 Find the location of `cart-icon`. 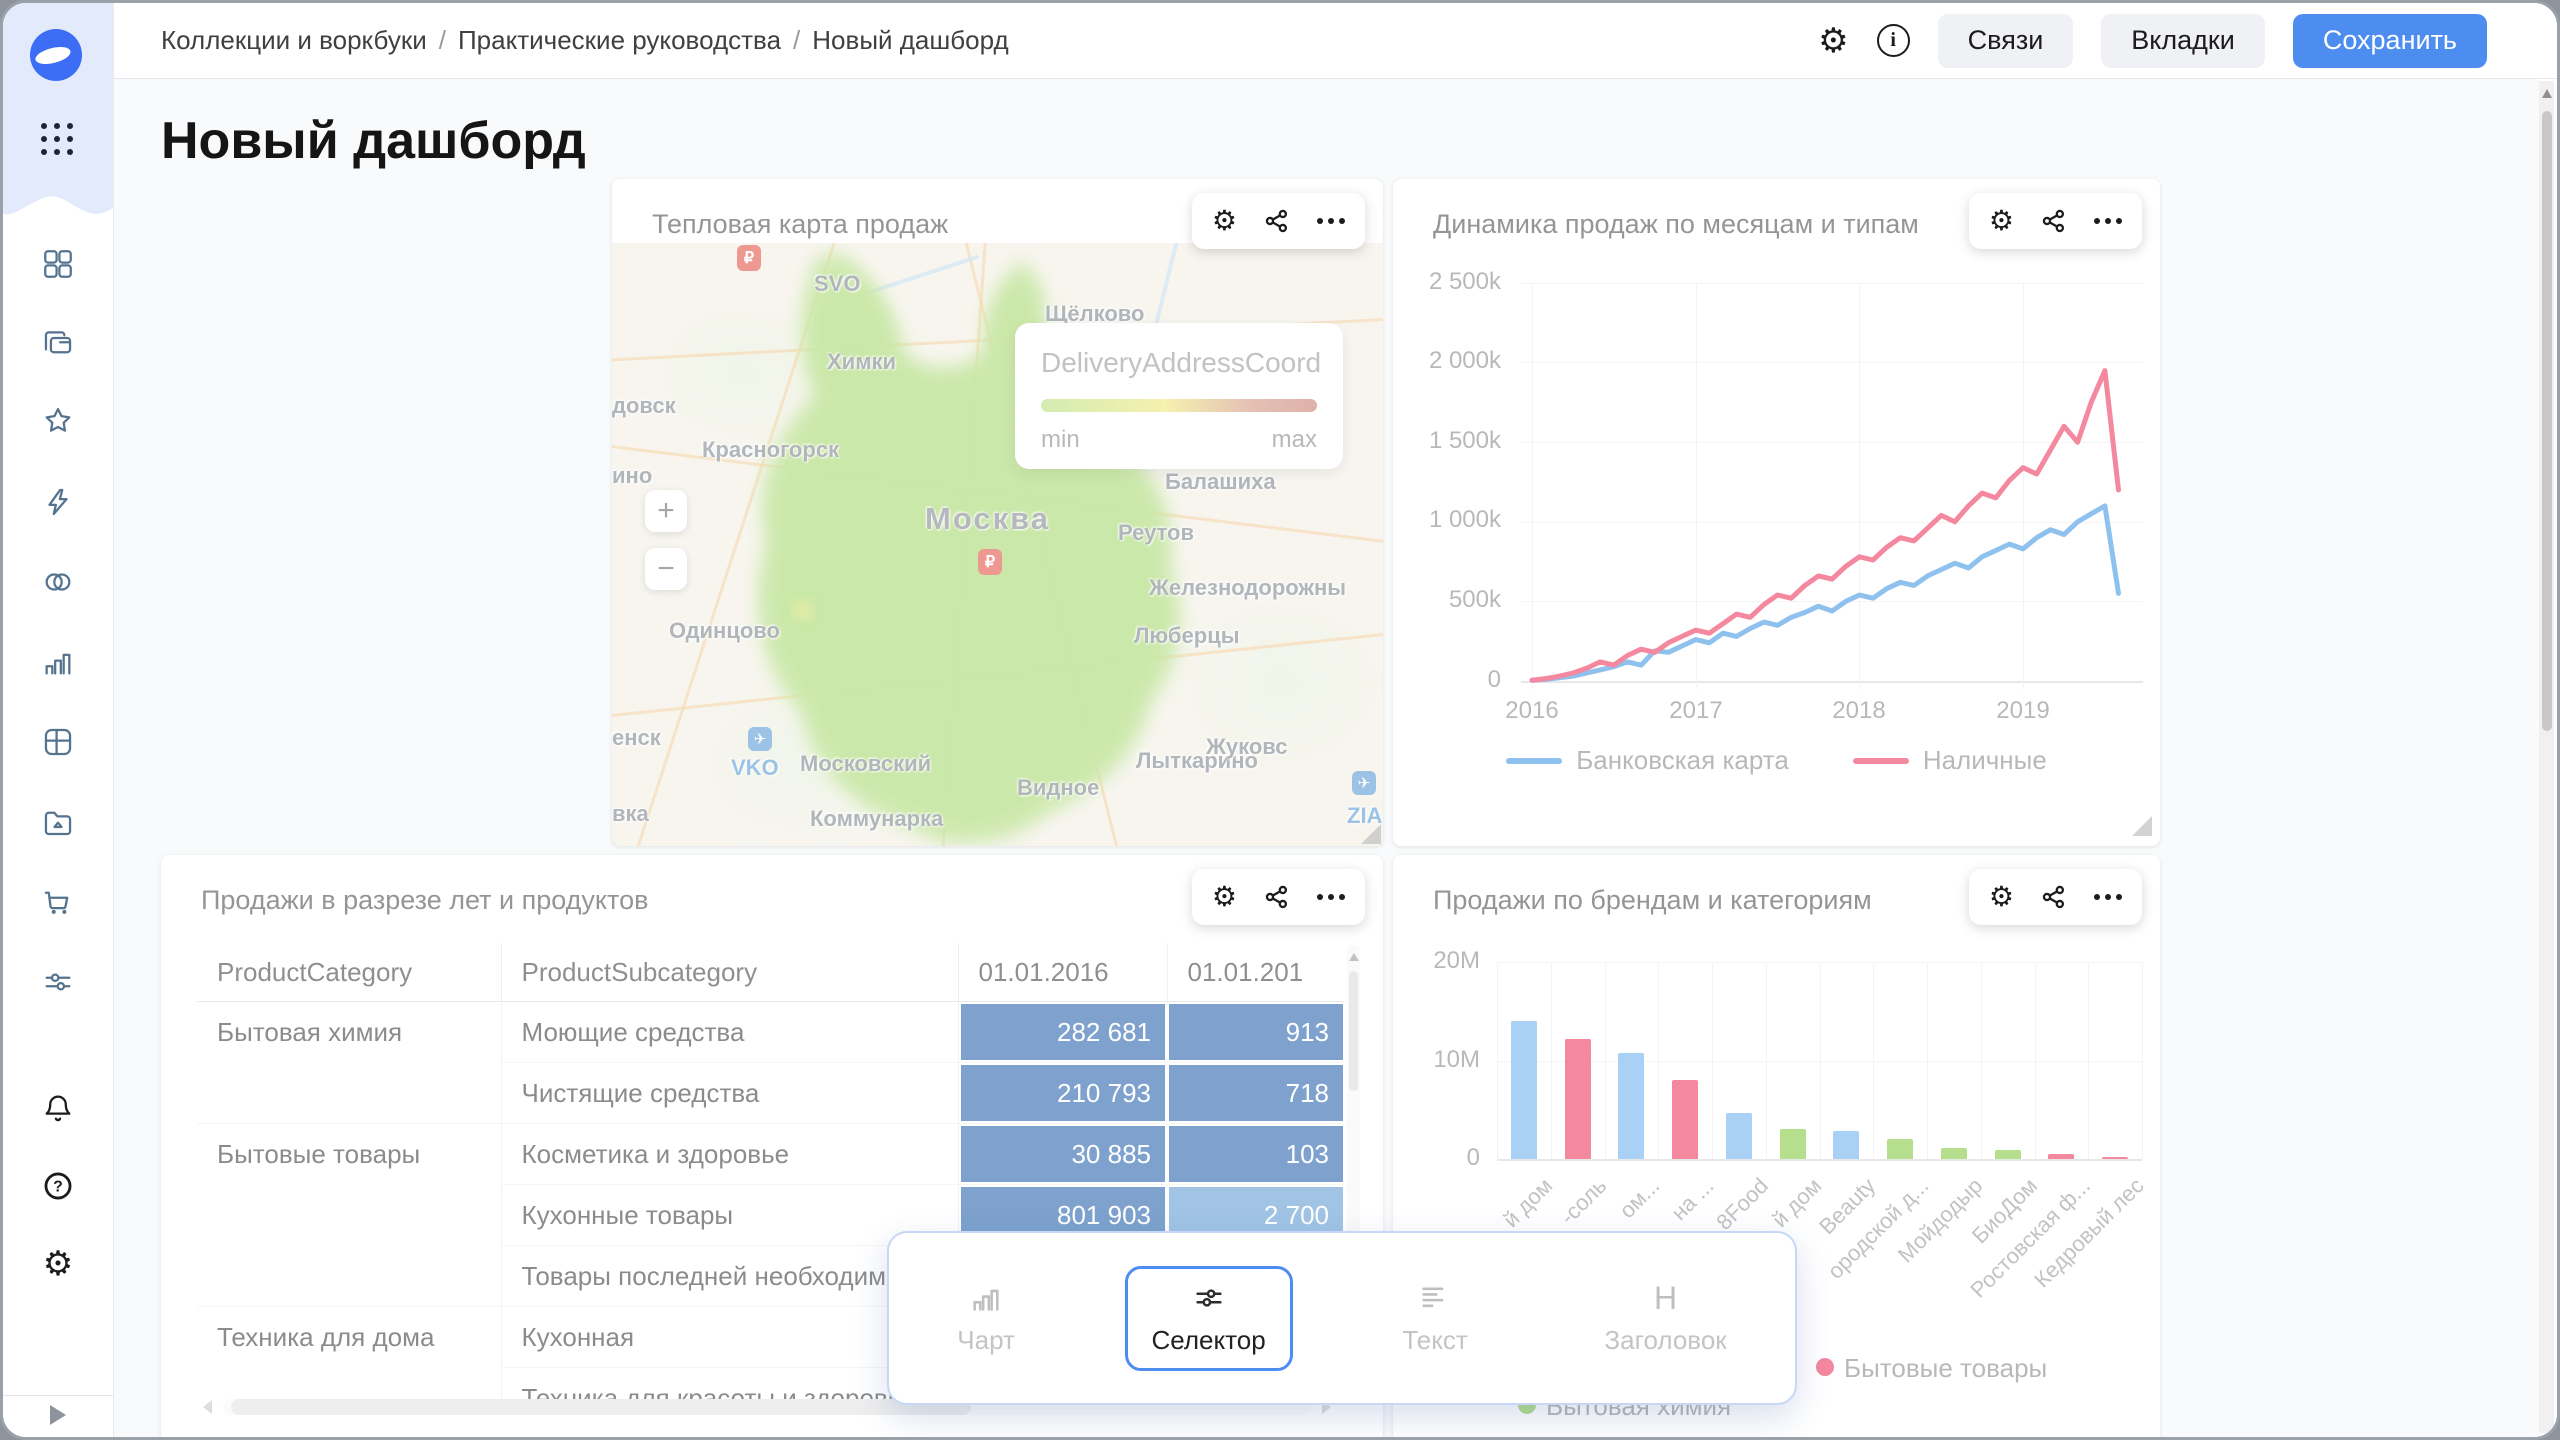

cart-icon is located at coordinates (56, 902).